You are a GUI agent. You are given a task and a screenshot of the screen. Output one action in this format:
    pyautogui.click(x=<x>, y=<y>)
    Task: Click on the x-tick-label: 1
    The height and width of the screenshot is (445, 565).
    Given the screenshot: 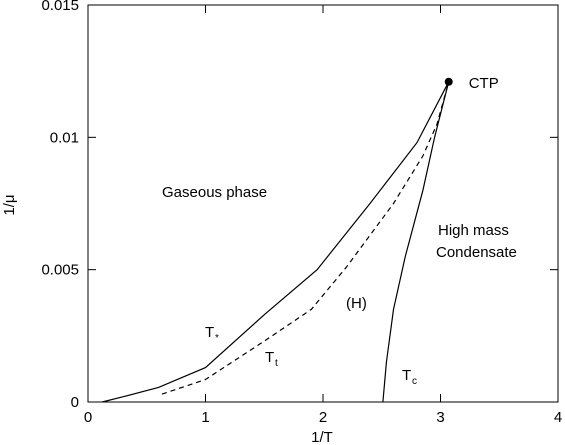 What is the action you would take?
    pyautogui.click(x=205, y=417)
    